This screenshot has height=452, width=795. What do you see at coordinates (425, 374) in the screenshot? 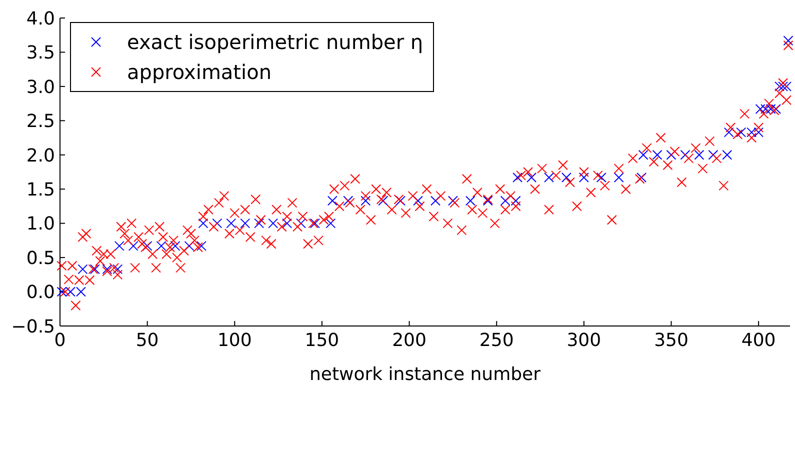
I see `x-axis-title: network instance number` at bounding box center [425, 374].